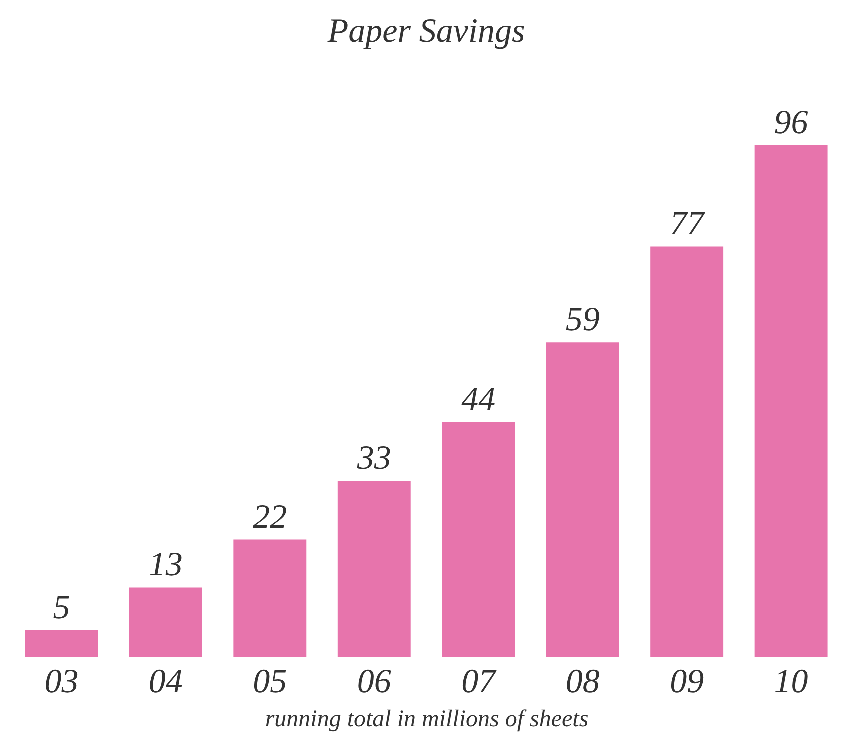 This screenshot has height=741, width=843. I want to click on data-label: 22, so click(270, 517).